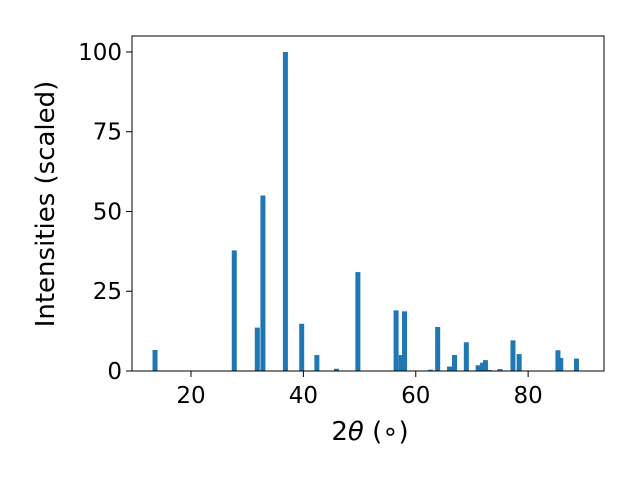 This screenshot has height=480, width=640. I want to click on x-tick-label: 80, so click(528, 396).